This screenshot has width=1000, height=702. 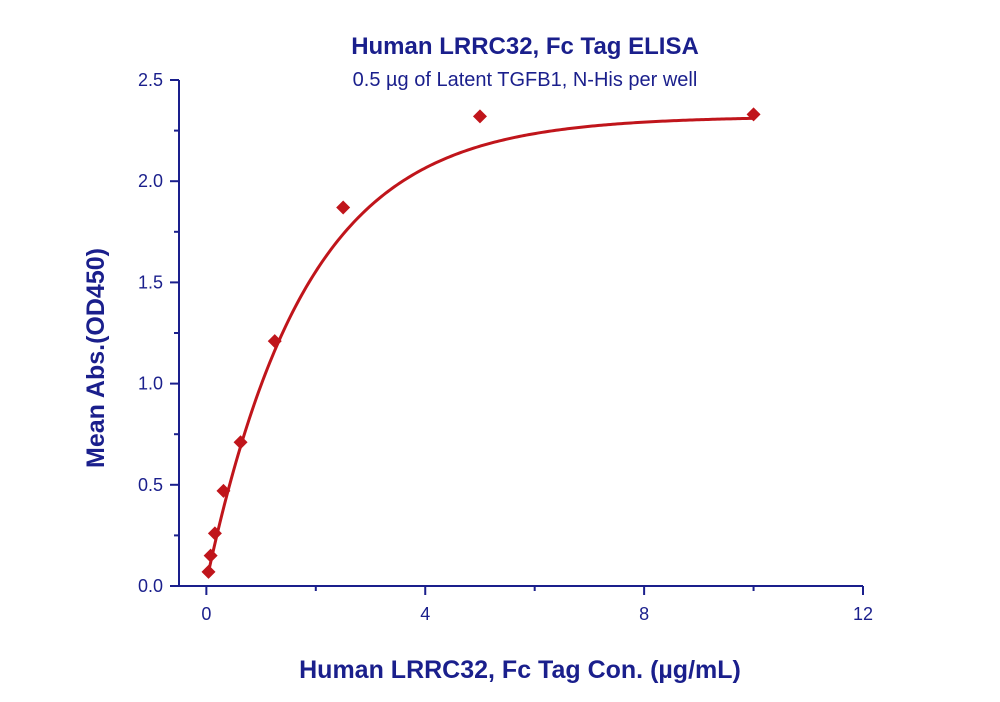 I want to click on x-tick-label: 12, so click(x=863, y=614).